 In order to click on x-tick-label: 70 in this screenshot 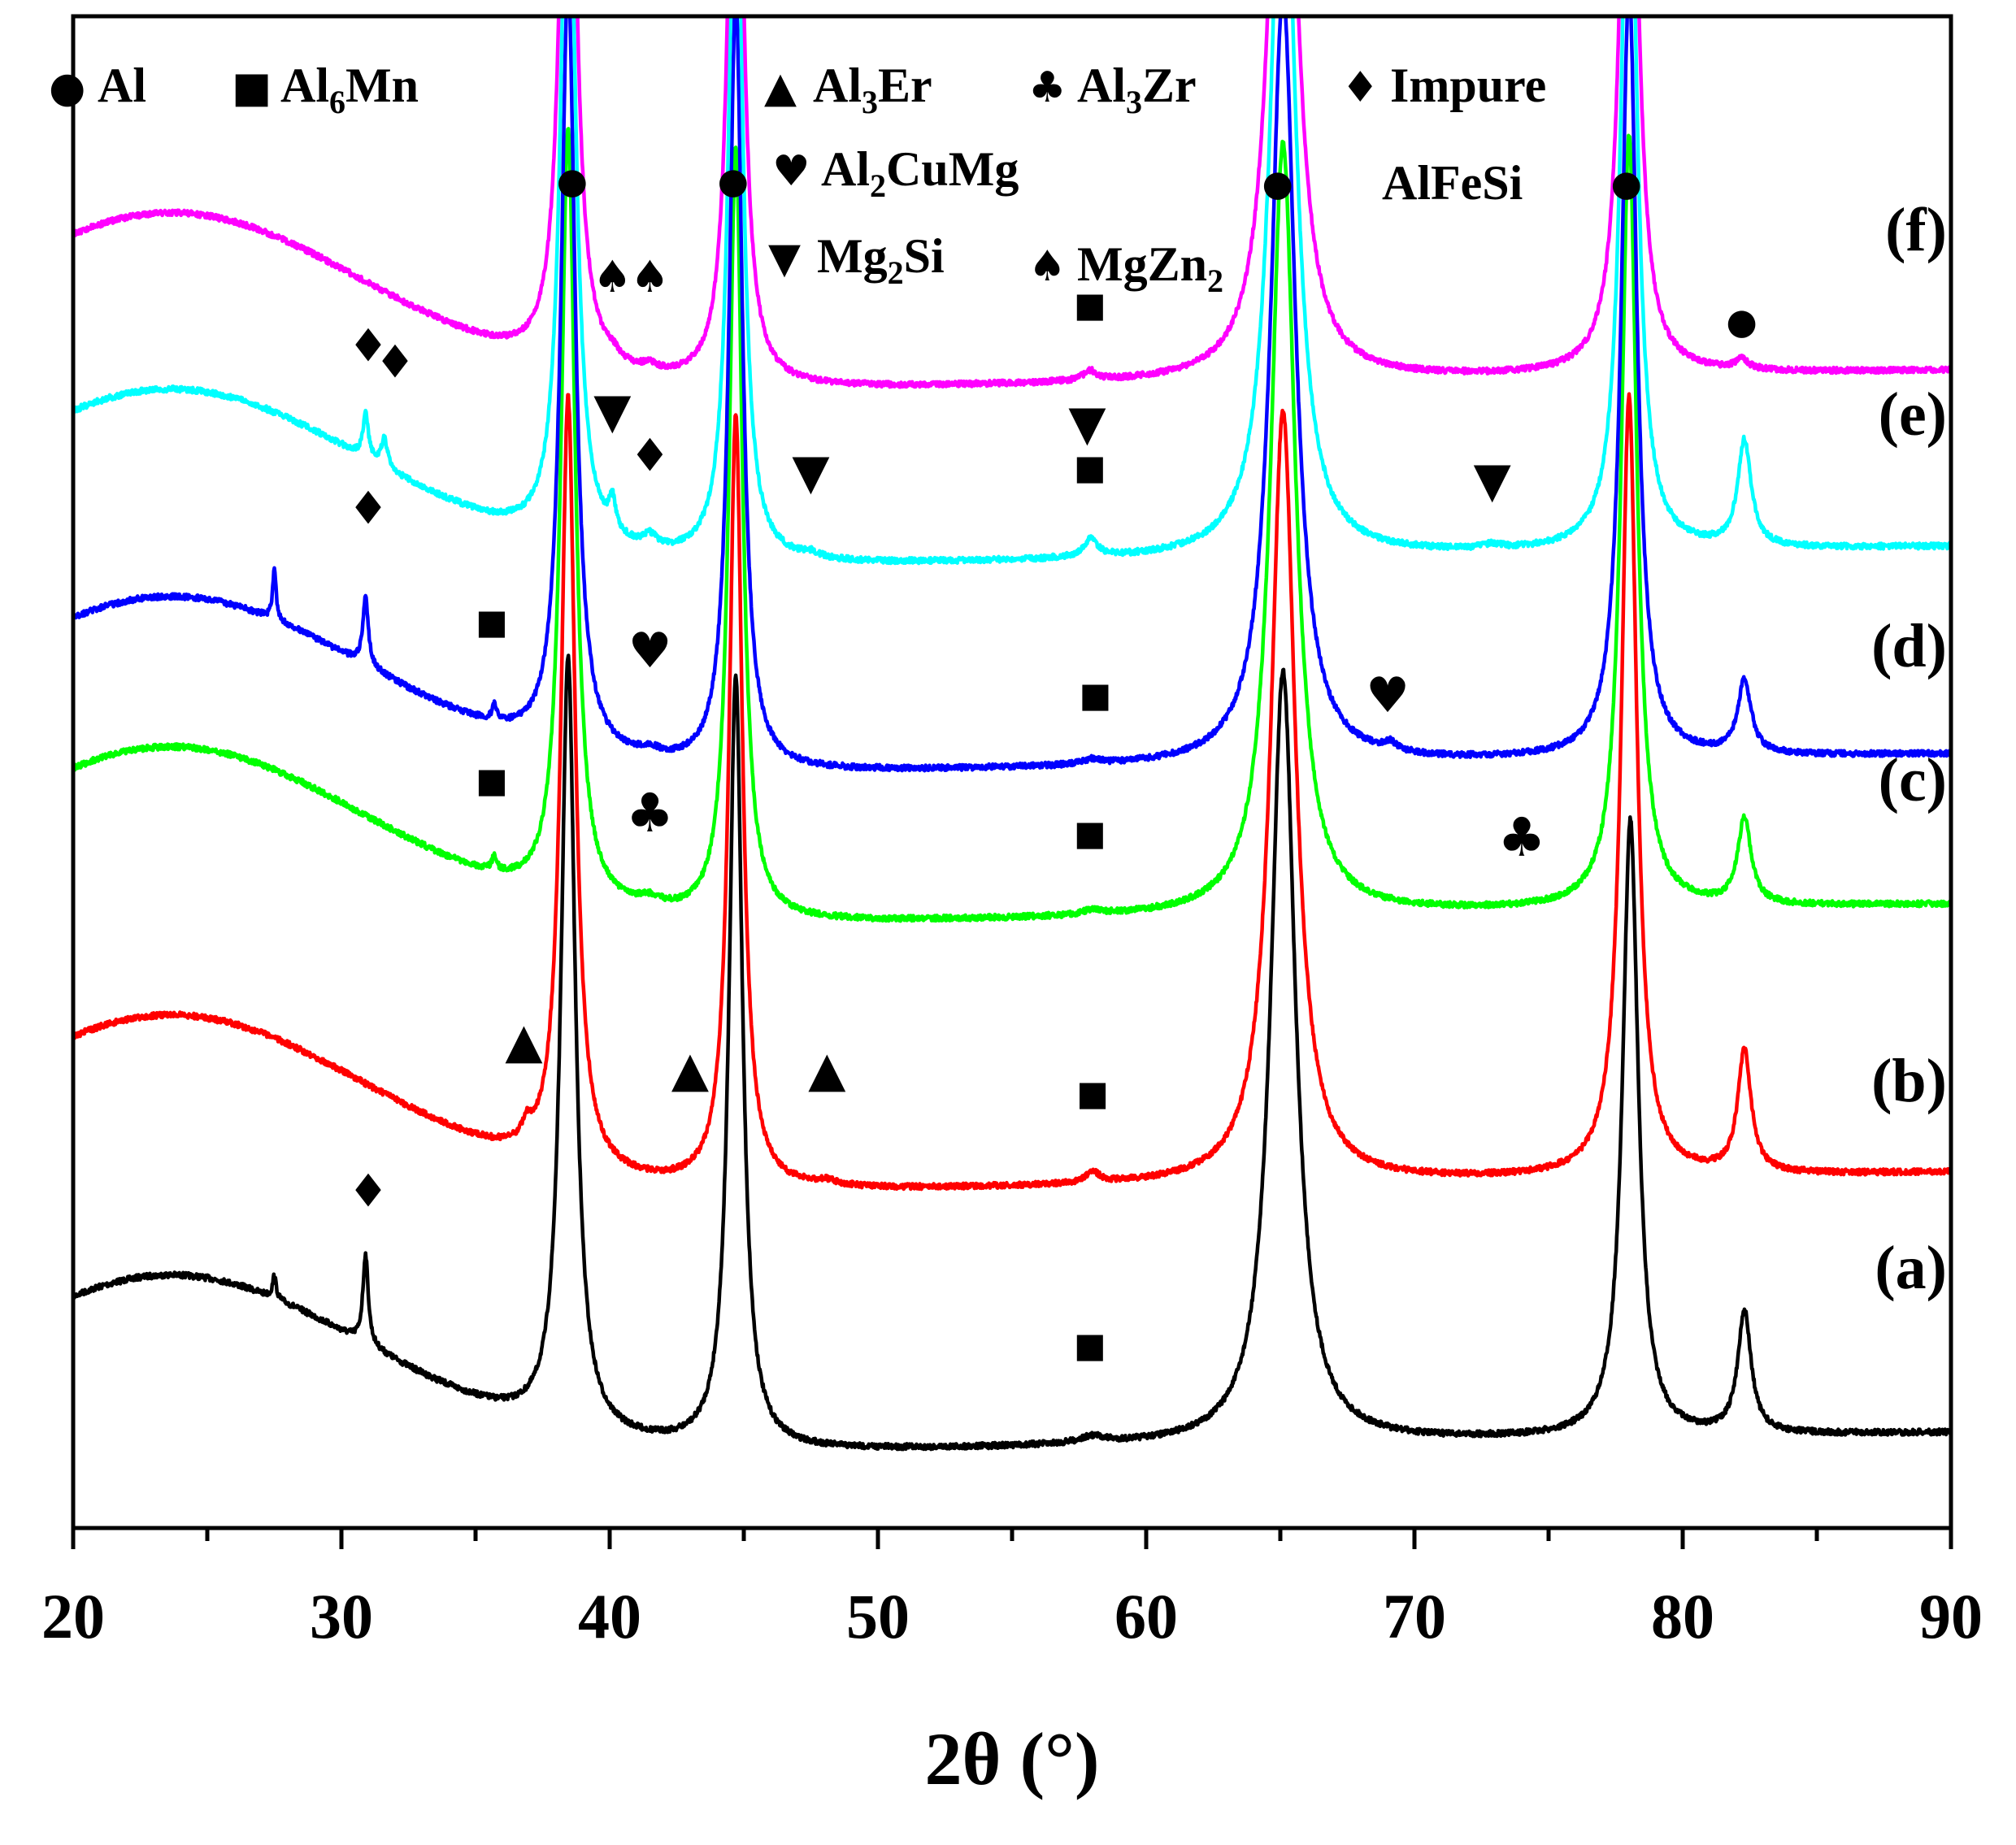, I will do `click(1414, 1616)`.